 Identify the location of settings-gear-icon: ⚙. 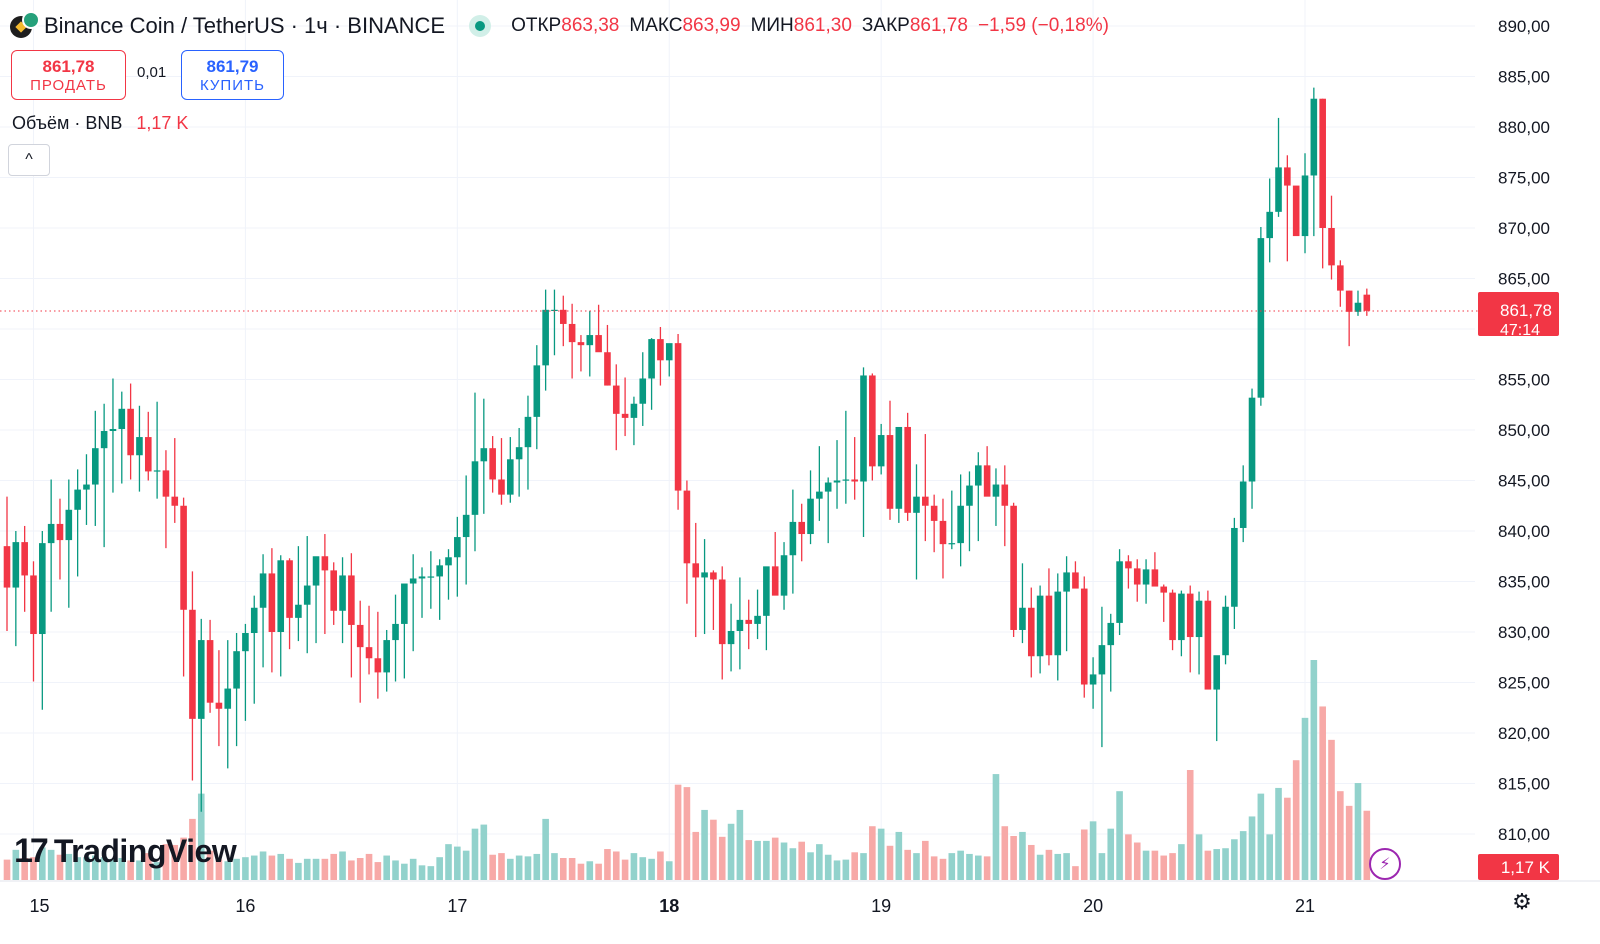
(1522, 902).